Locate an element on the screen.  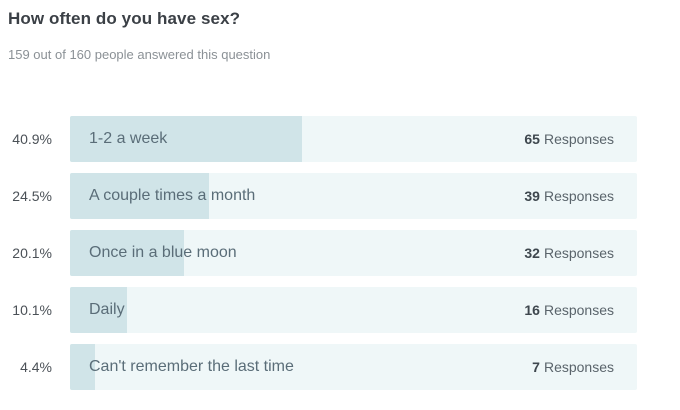
result-option-label: A couple times a month is located at coordinates (172, 195).